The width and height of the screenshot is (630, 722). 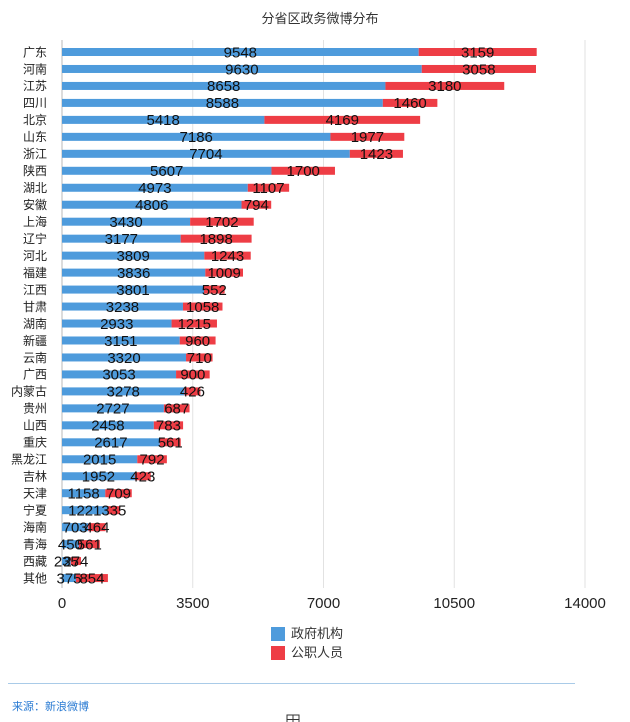 I want to click on bar-value-label: 3177, so click(x=121, y=239).